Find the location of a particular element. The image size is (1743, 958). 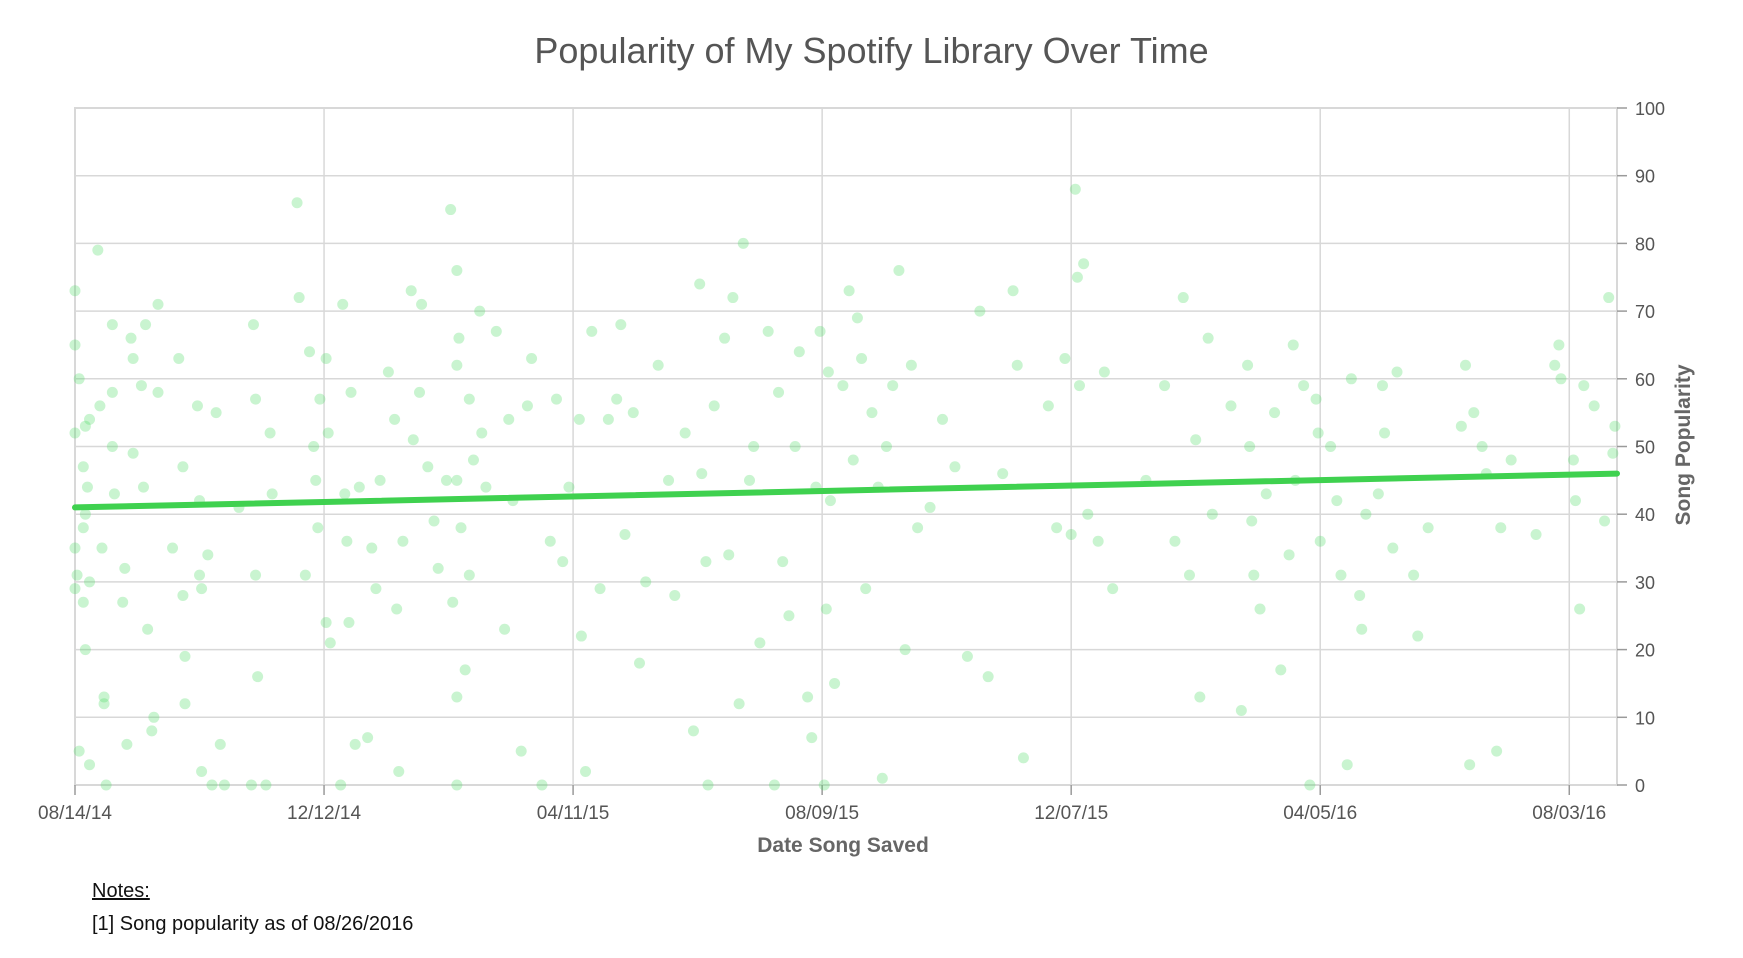

y-tick-label: 100 is located at coordinates (1650, 109).